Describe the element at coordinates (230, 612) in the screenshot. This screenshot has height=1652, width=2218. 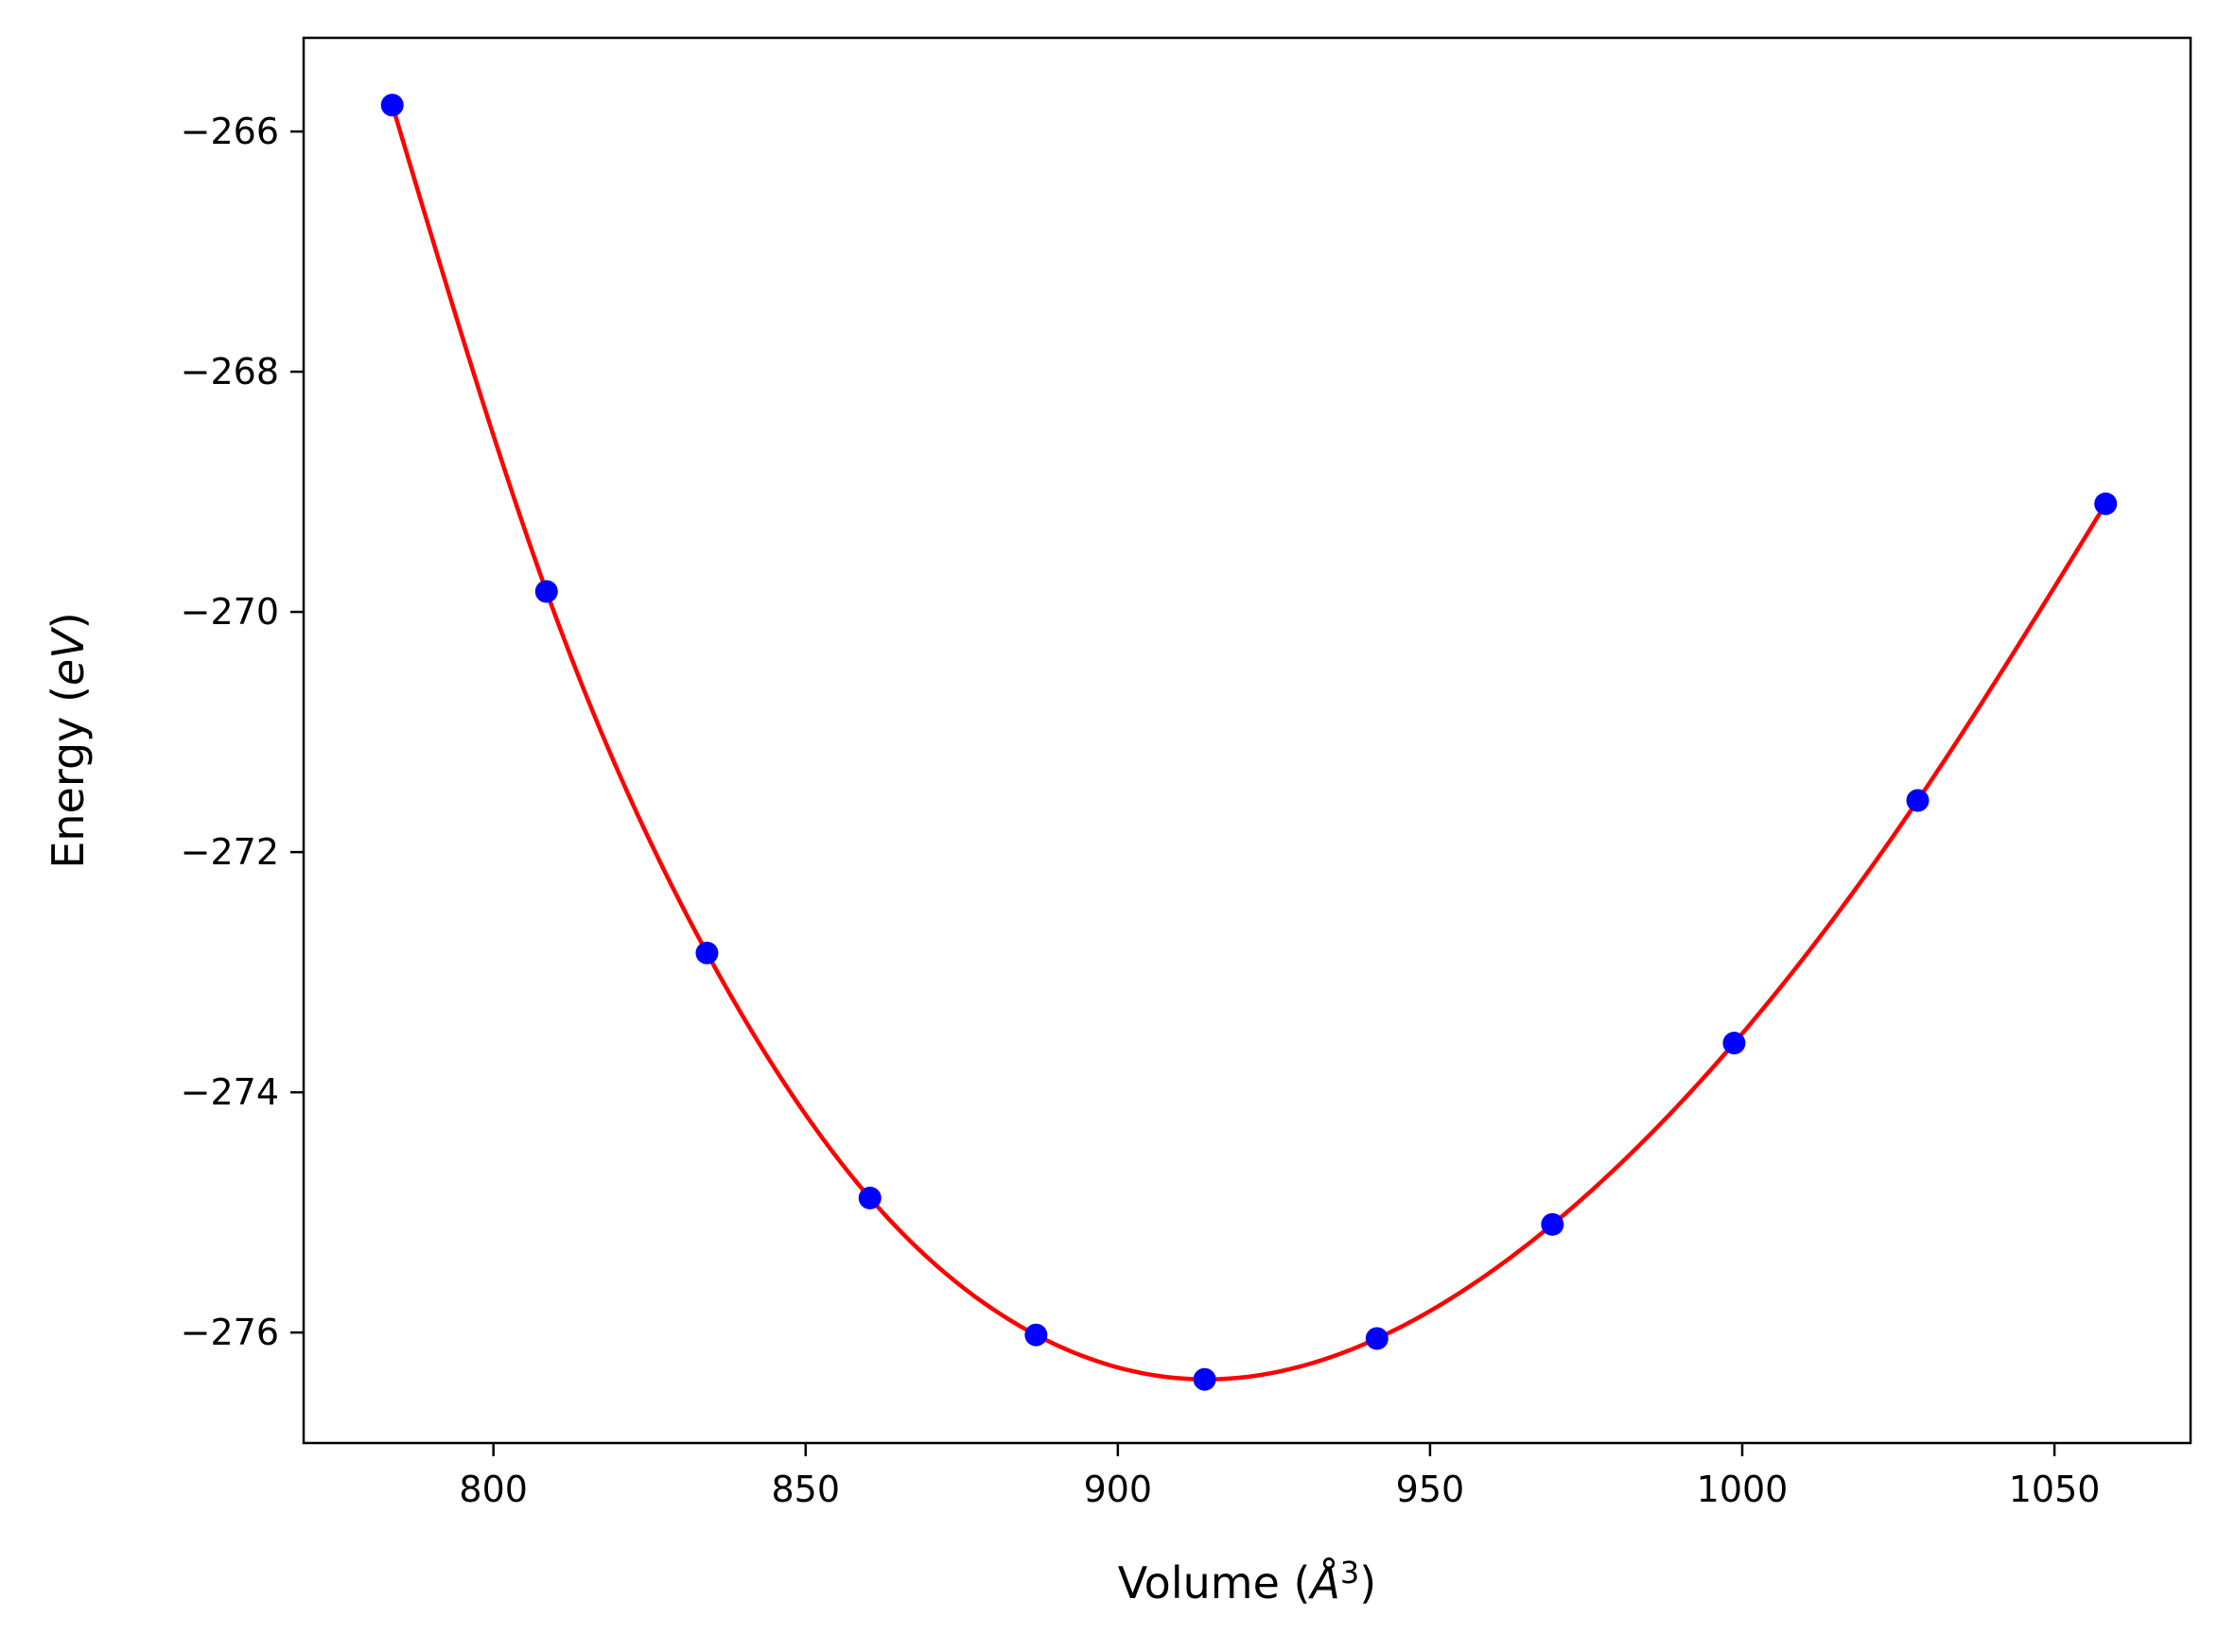
I see `y-tick-label: −270` at that location.